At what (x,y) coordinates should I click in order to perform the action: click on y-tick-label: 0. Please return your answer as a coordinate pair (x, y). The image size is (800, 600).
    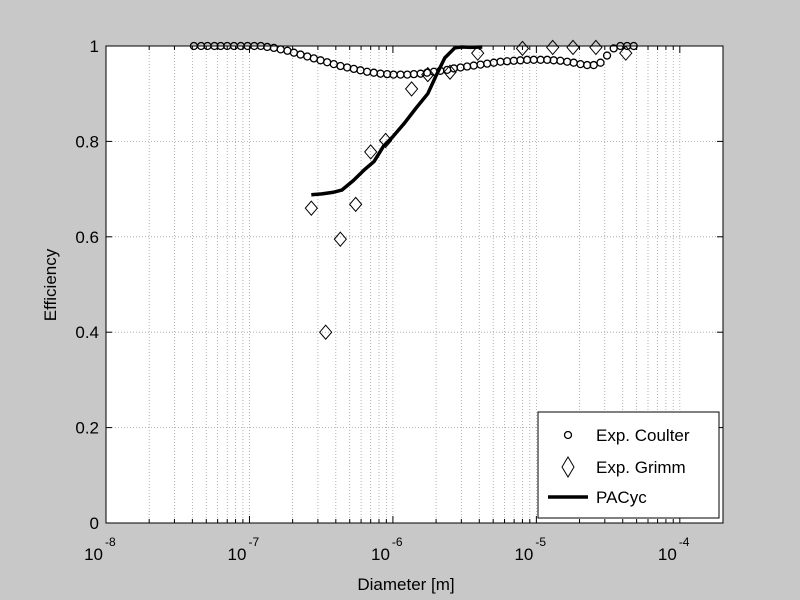
    Looking at the image, I should click on (94, 523).